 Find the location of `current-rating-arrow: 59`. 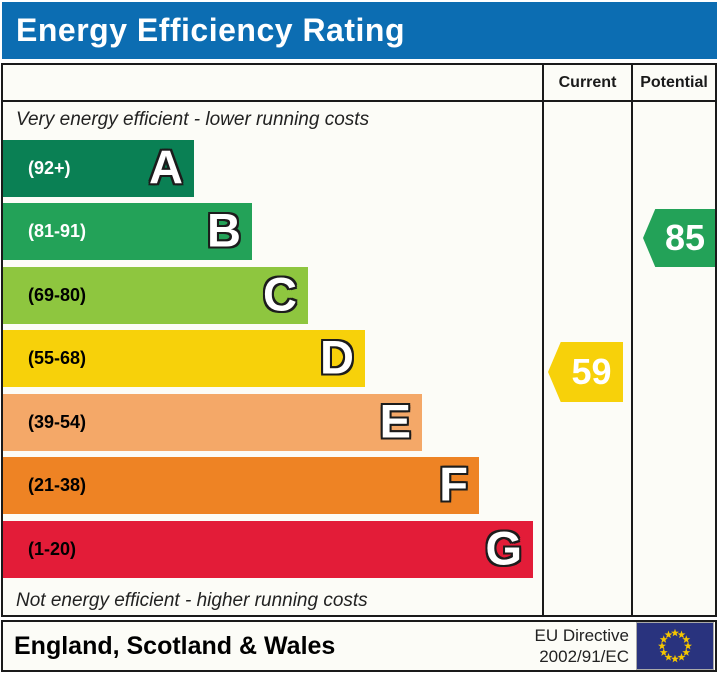

current-rating-arrow: 59 is located at coordinates (585, 372).